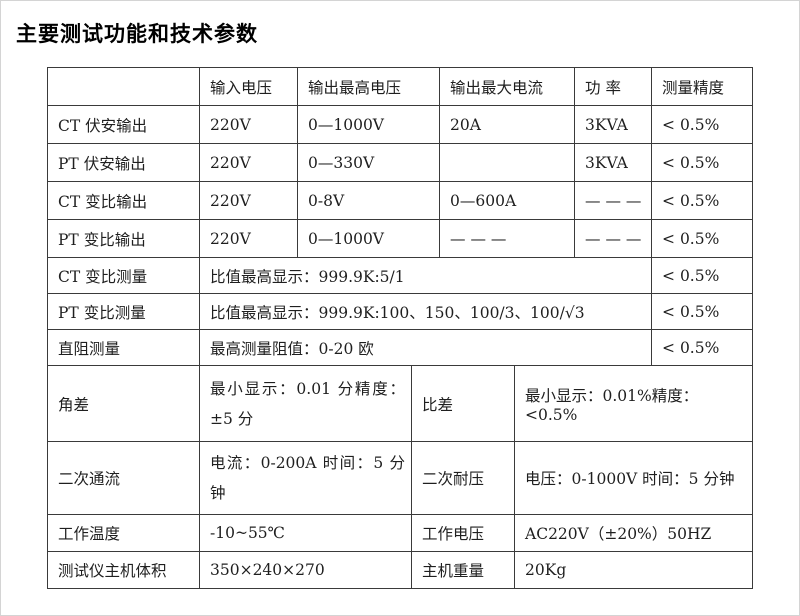  Describe the element at coordinates (123, 570) in the screenshot. I see `row-label: 测试仪主机体积` at that location.